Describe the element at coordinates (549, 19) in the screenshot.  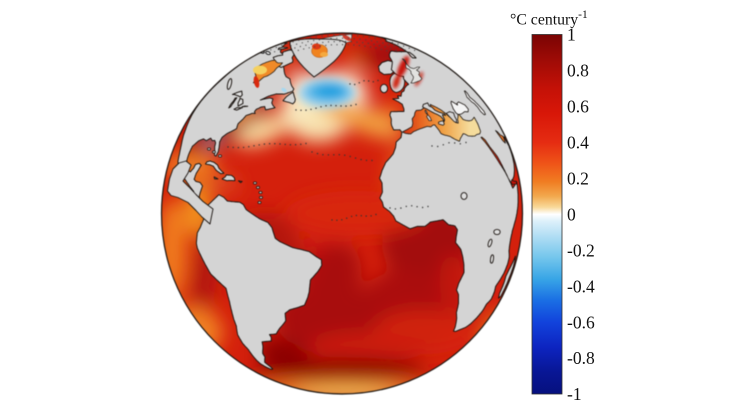
I see `svg-text: °C century-1` at that location.